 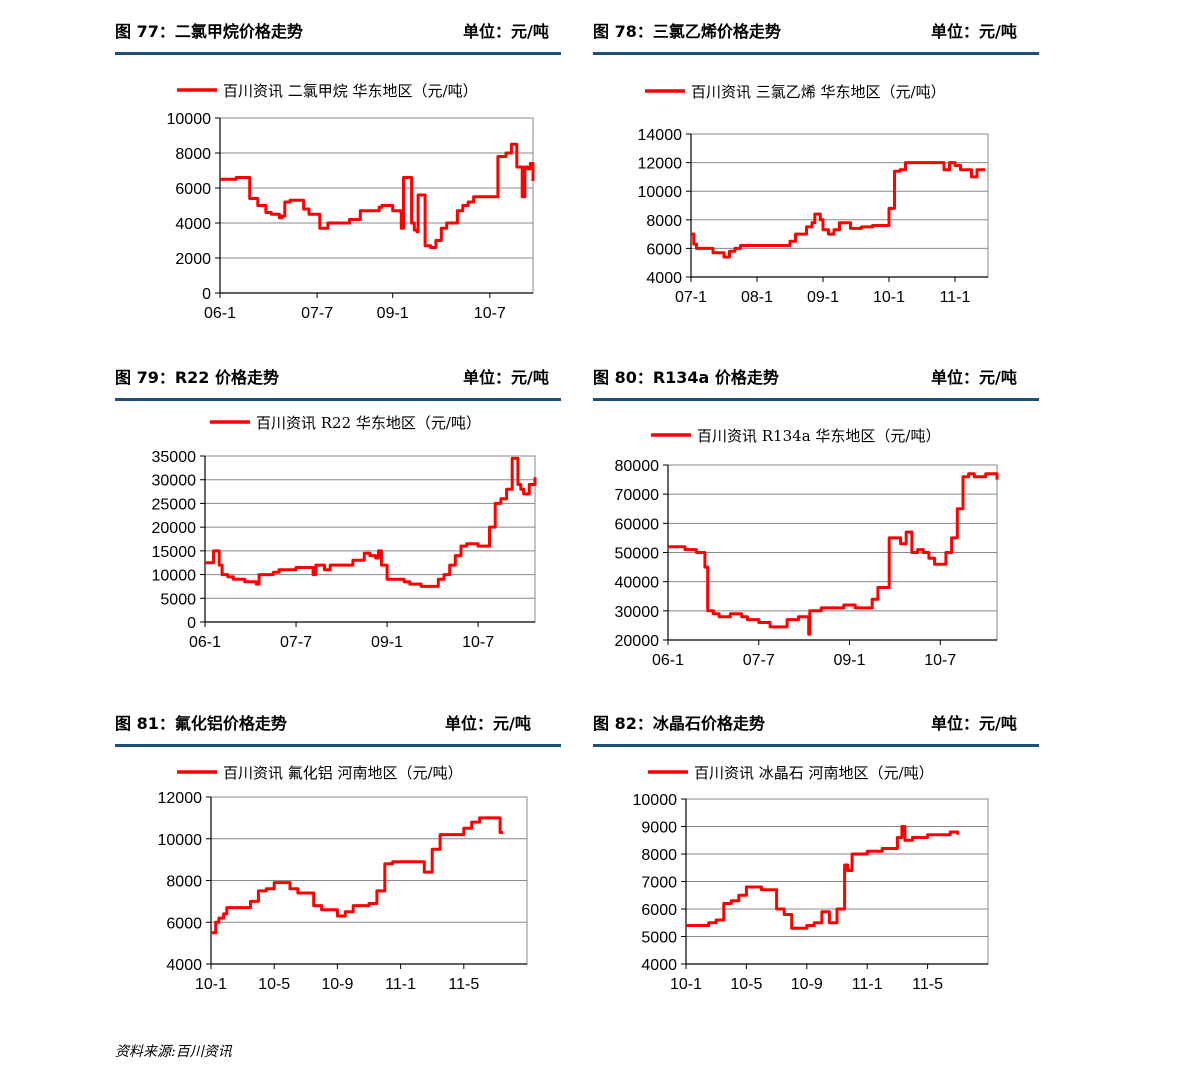 I want to click on y-tick-label: 7000, so click(x=659, y=883).